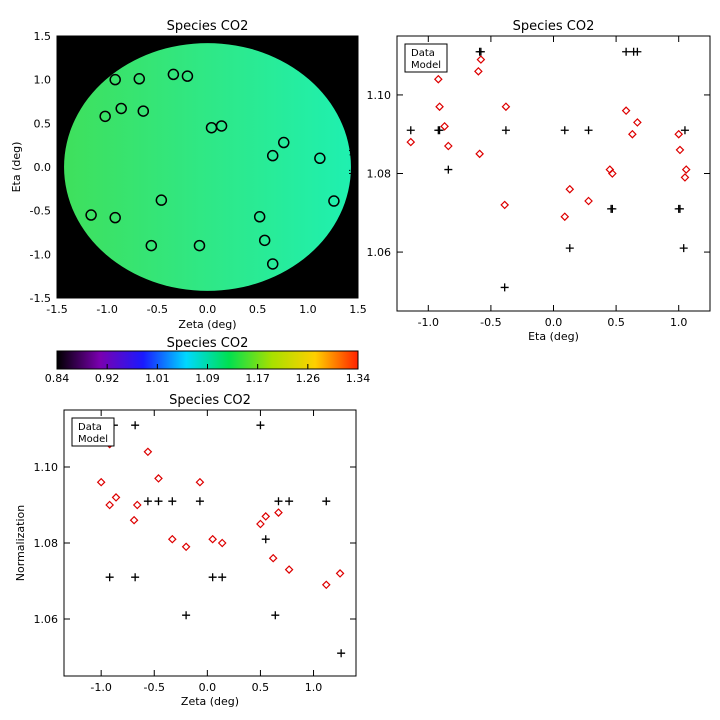 The width and height of the screenshot is (720, 720). I want to click on zeta-title: Species CO2, so click(210, 400).